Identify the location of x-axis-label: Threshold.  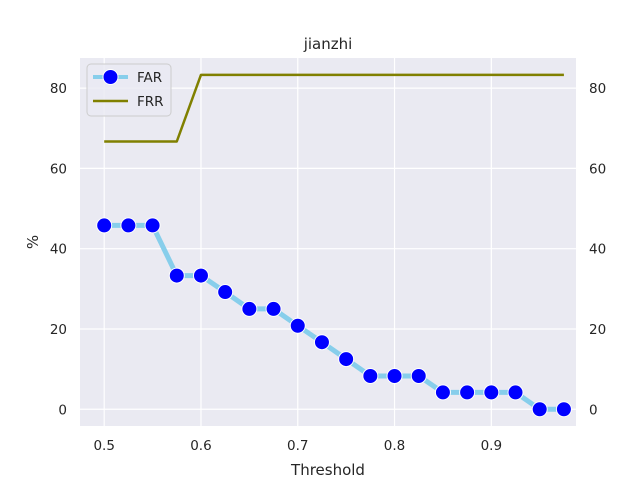
(327, 470).